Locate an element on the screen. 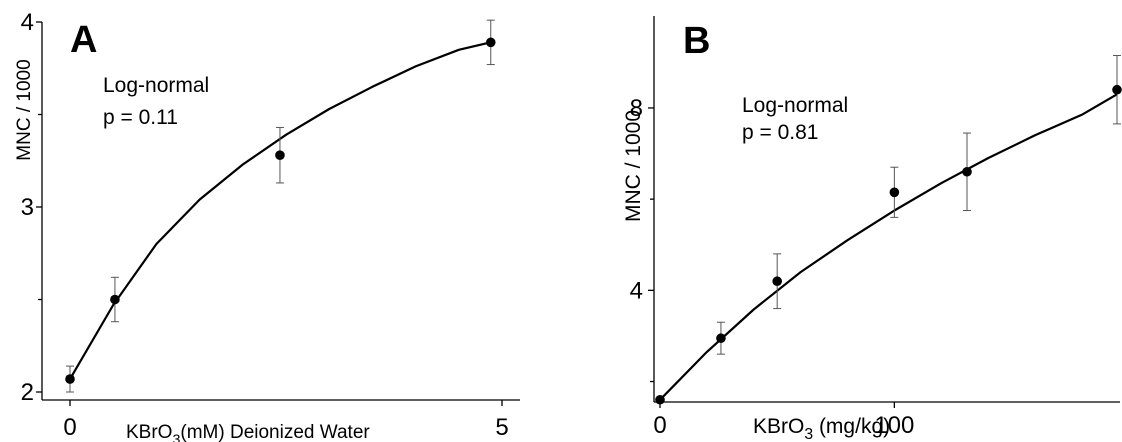  x-axis-label: KBrO3 (mg/kg) is located at coordinates (821, 428).